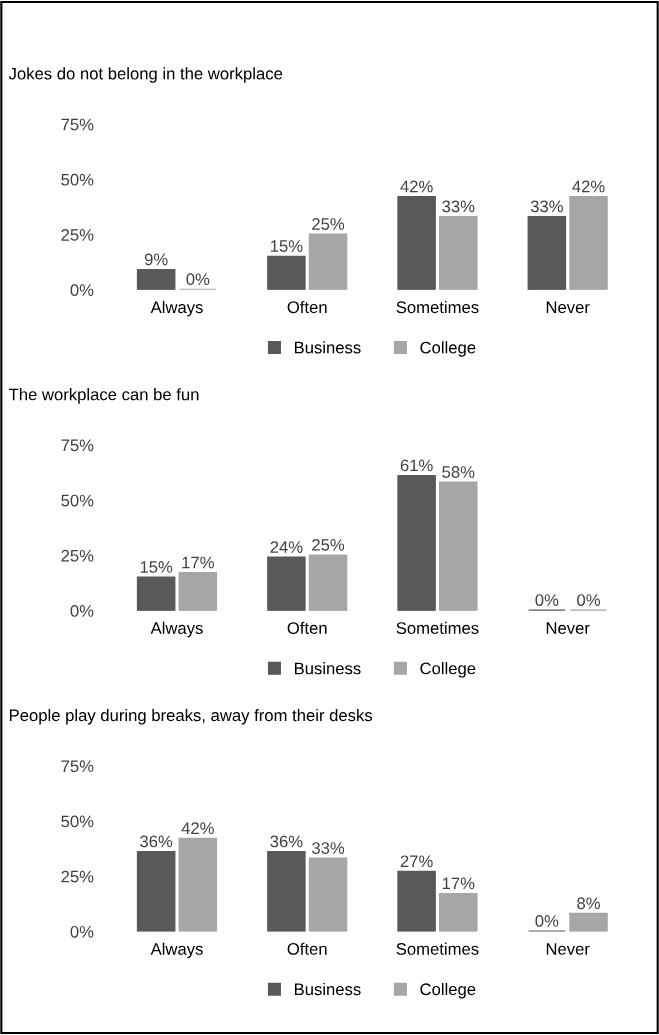  What do you see at coordinates (191, 716) in the screenshot?
I see `chart-title: People play during breaks, away from their desks` at bounding box center [191, 716].